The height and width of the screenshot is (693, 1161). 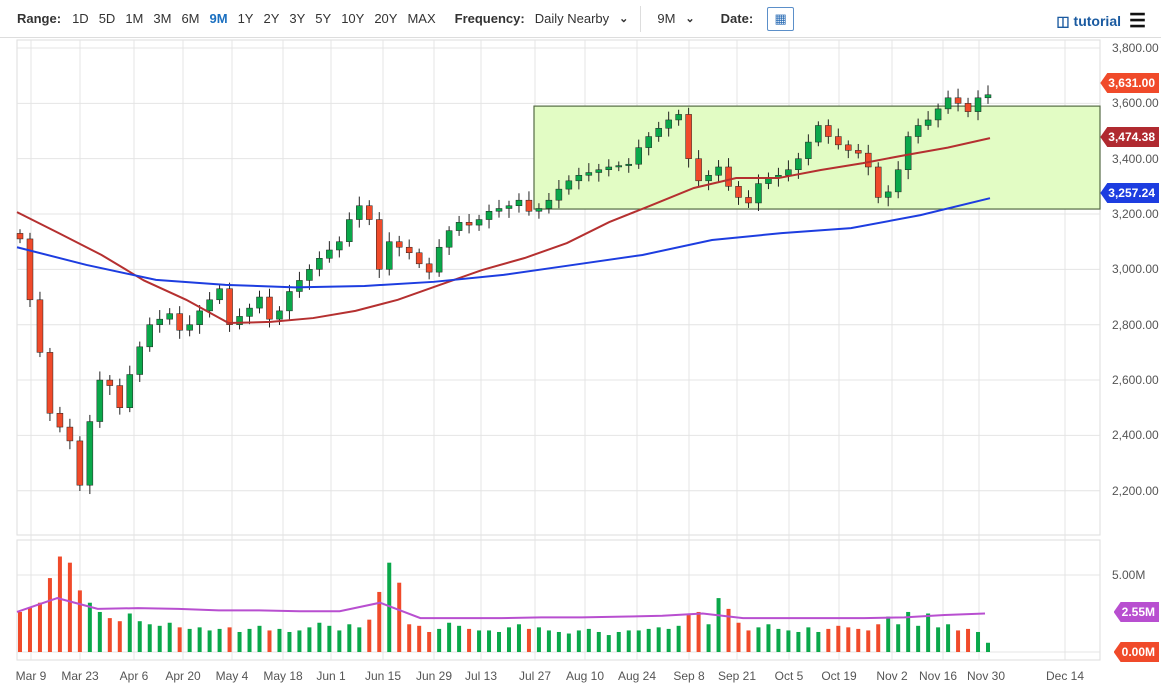 I want to click on range-9m: 9M, so click(x=218, y=18).